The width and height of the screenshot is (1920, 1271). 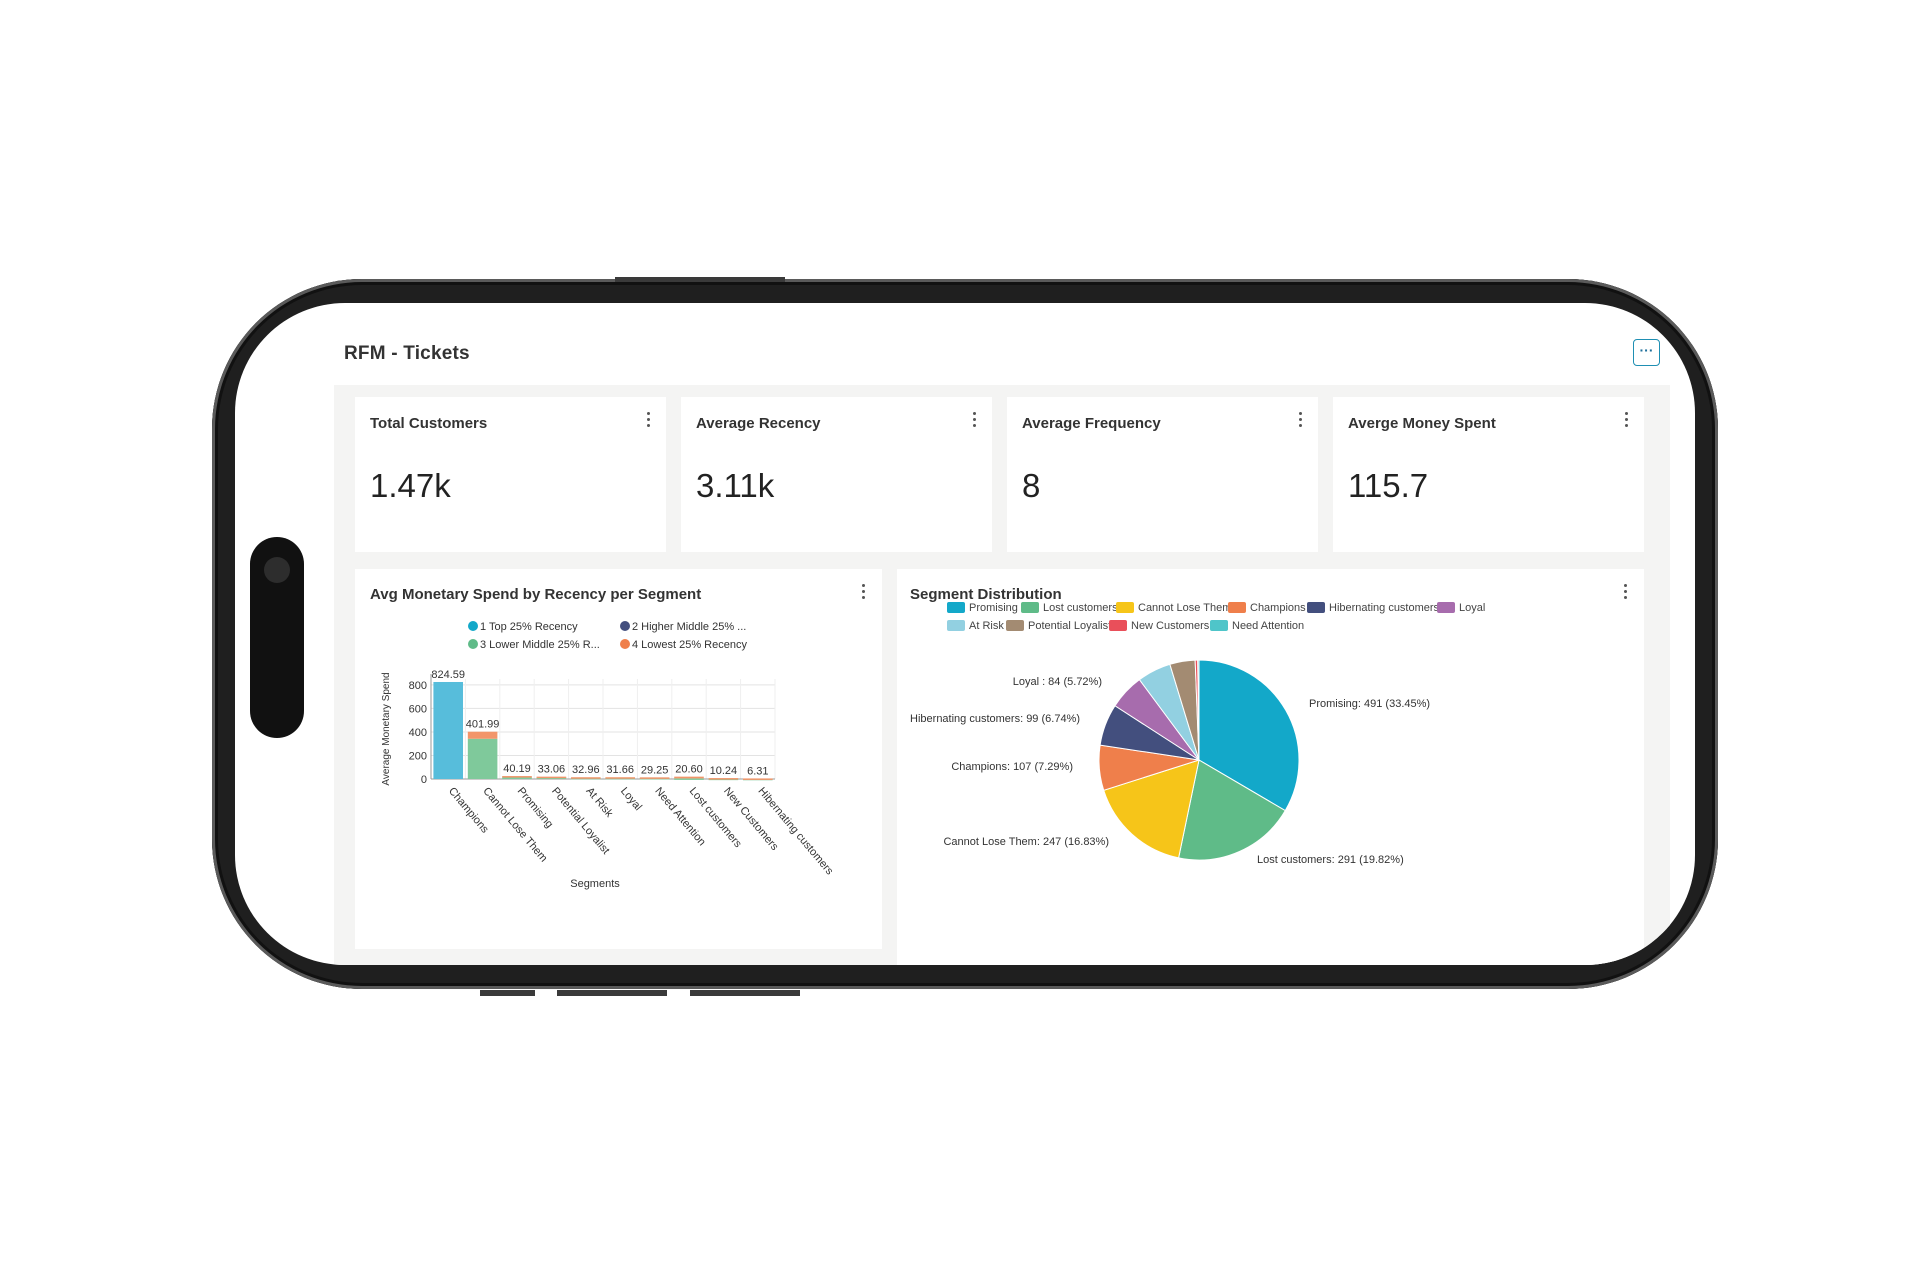 I want to click on kpi-value: 8, so click(x=1031, y=485).